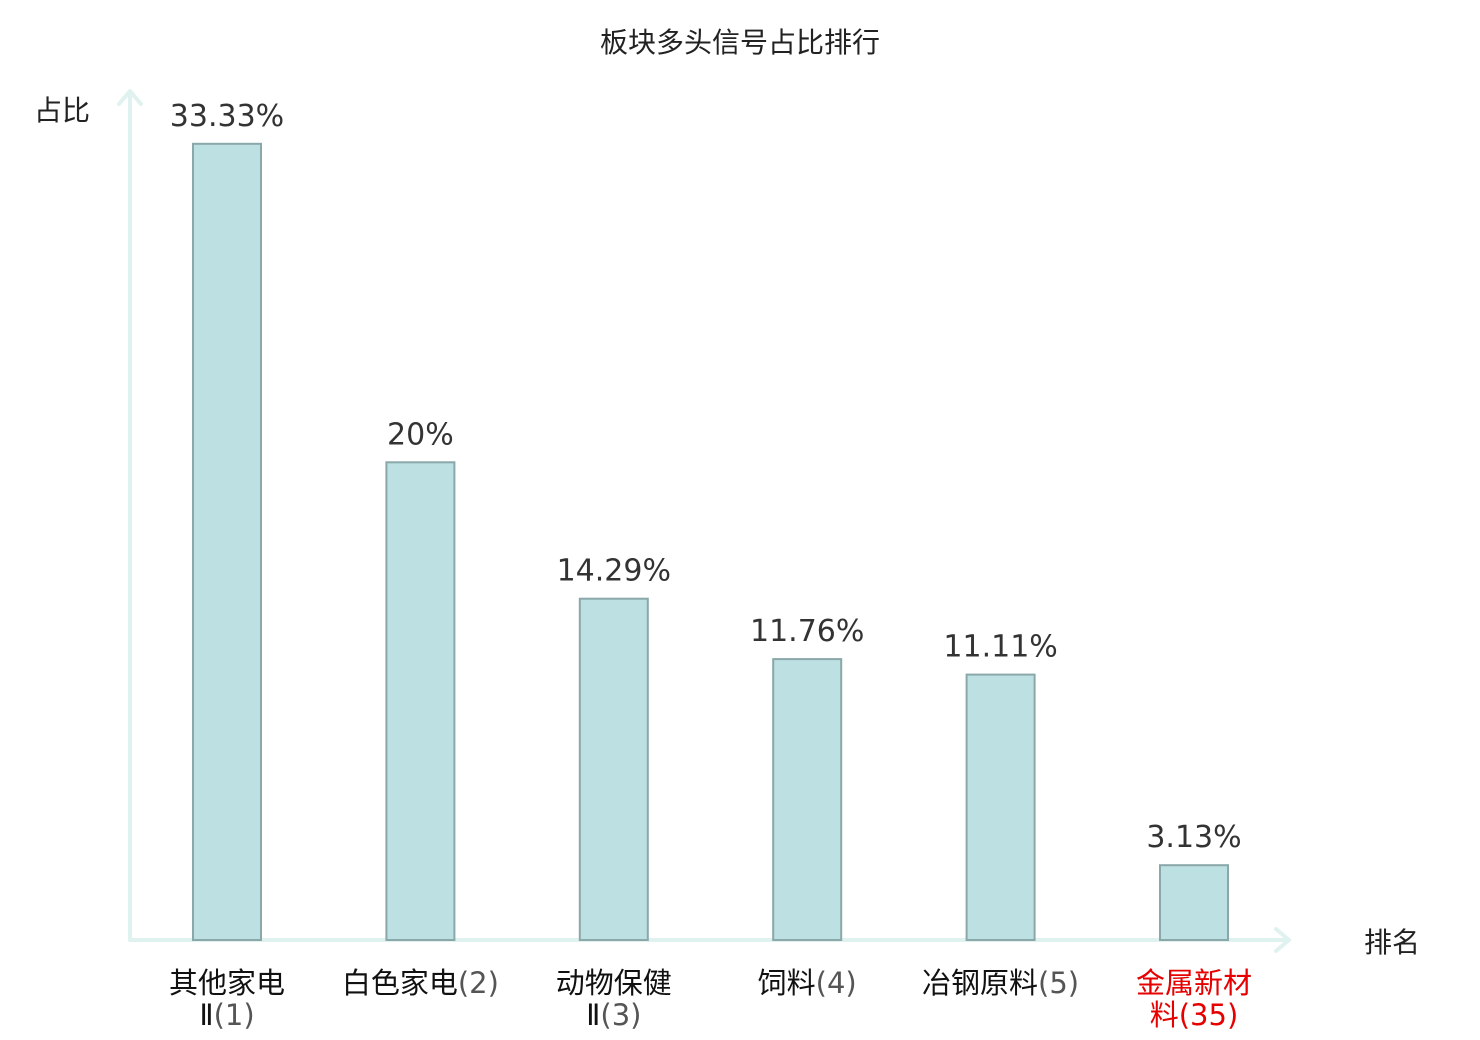 Image resolution: width=1480 pixels, height=1040 pixels. I want to click on y-axis-label: 占比, so click(62, 110).